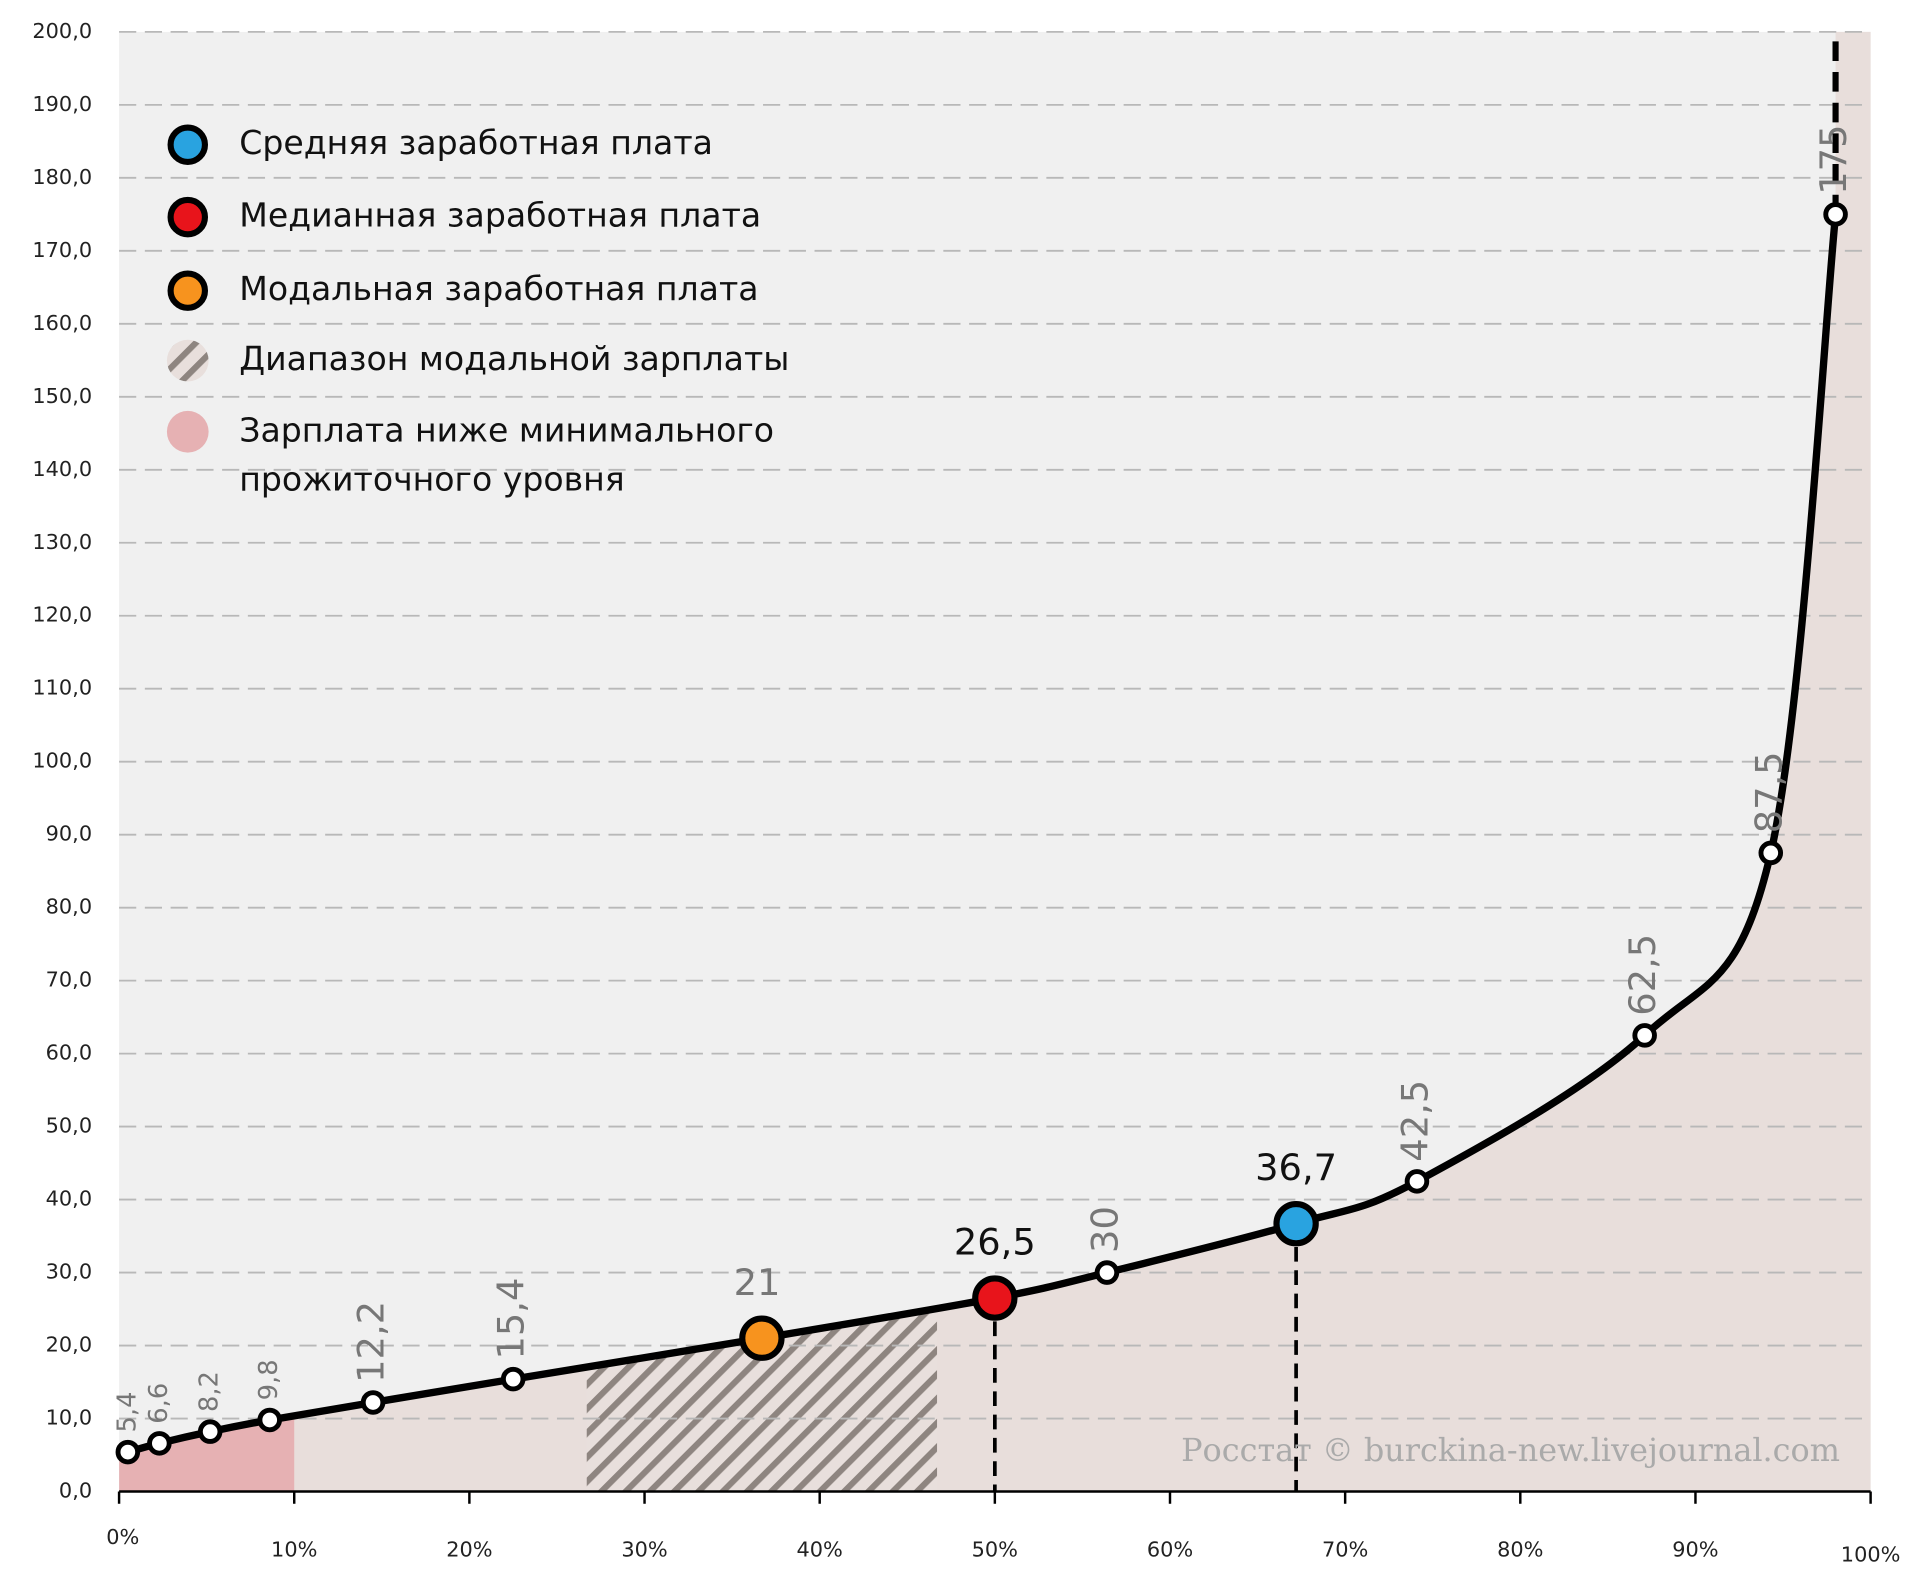 The image size is (1921, 1570). I want to click on x-tick-label: 50%, so click(995, 1549).